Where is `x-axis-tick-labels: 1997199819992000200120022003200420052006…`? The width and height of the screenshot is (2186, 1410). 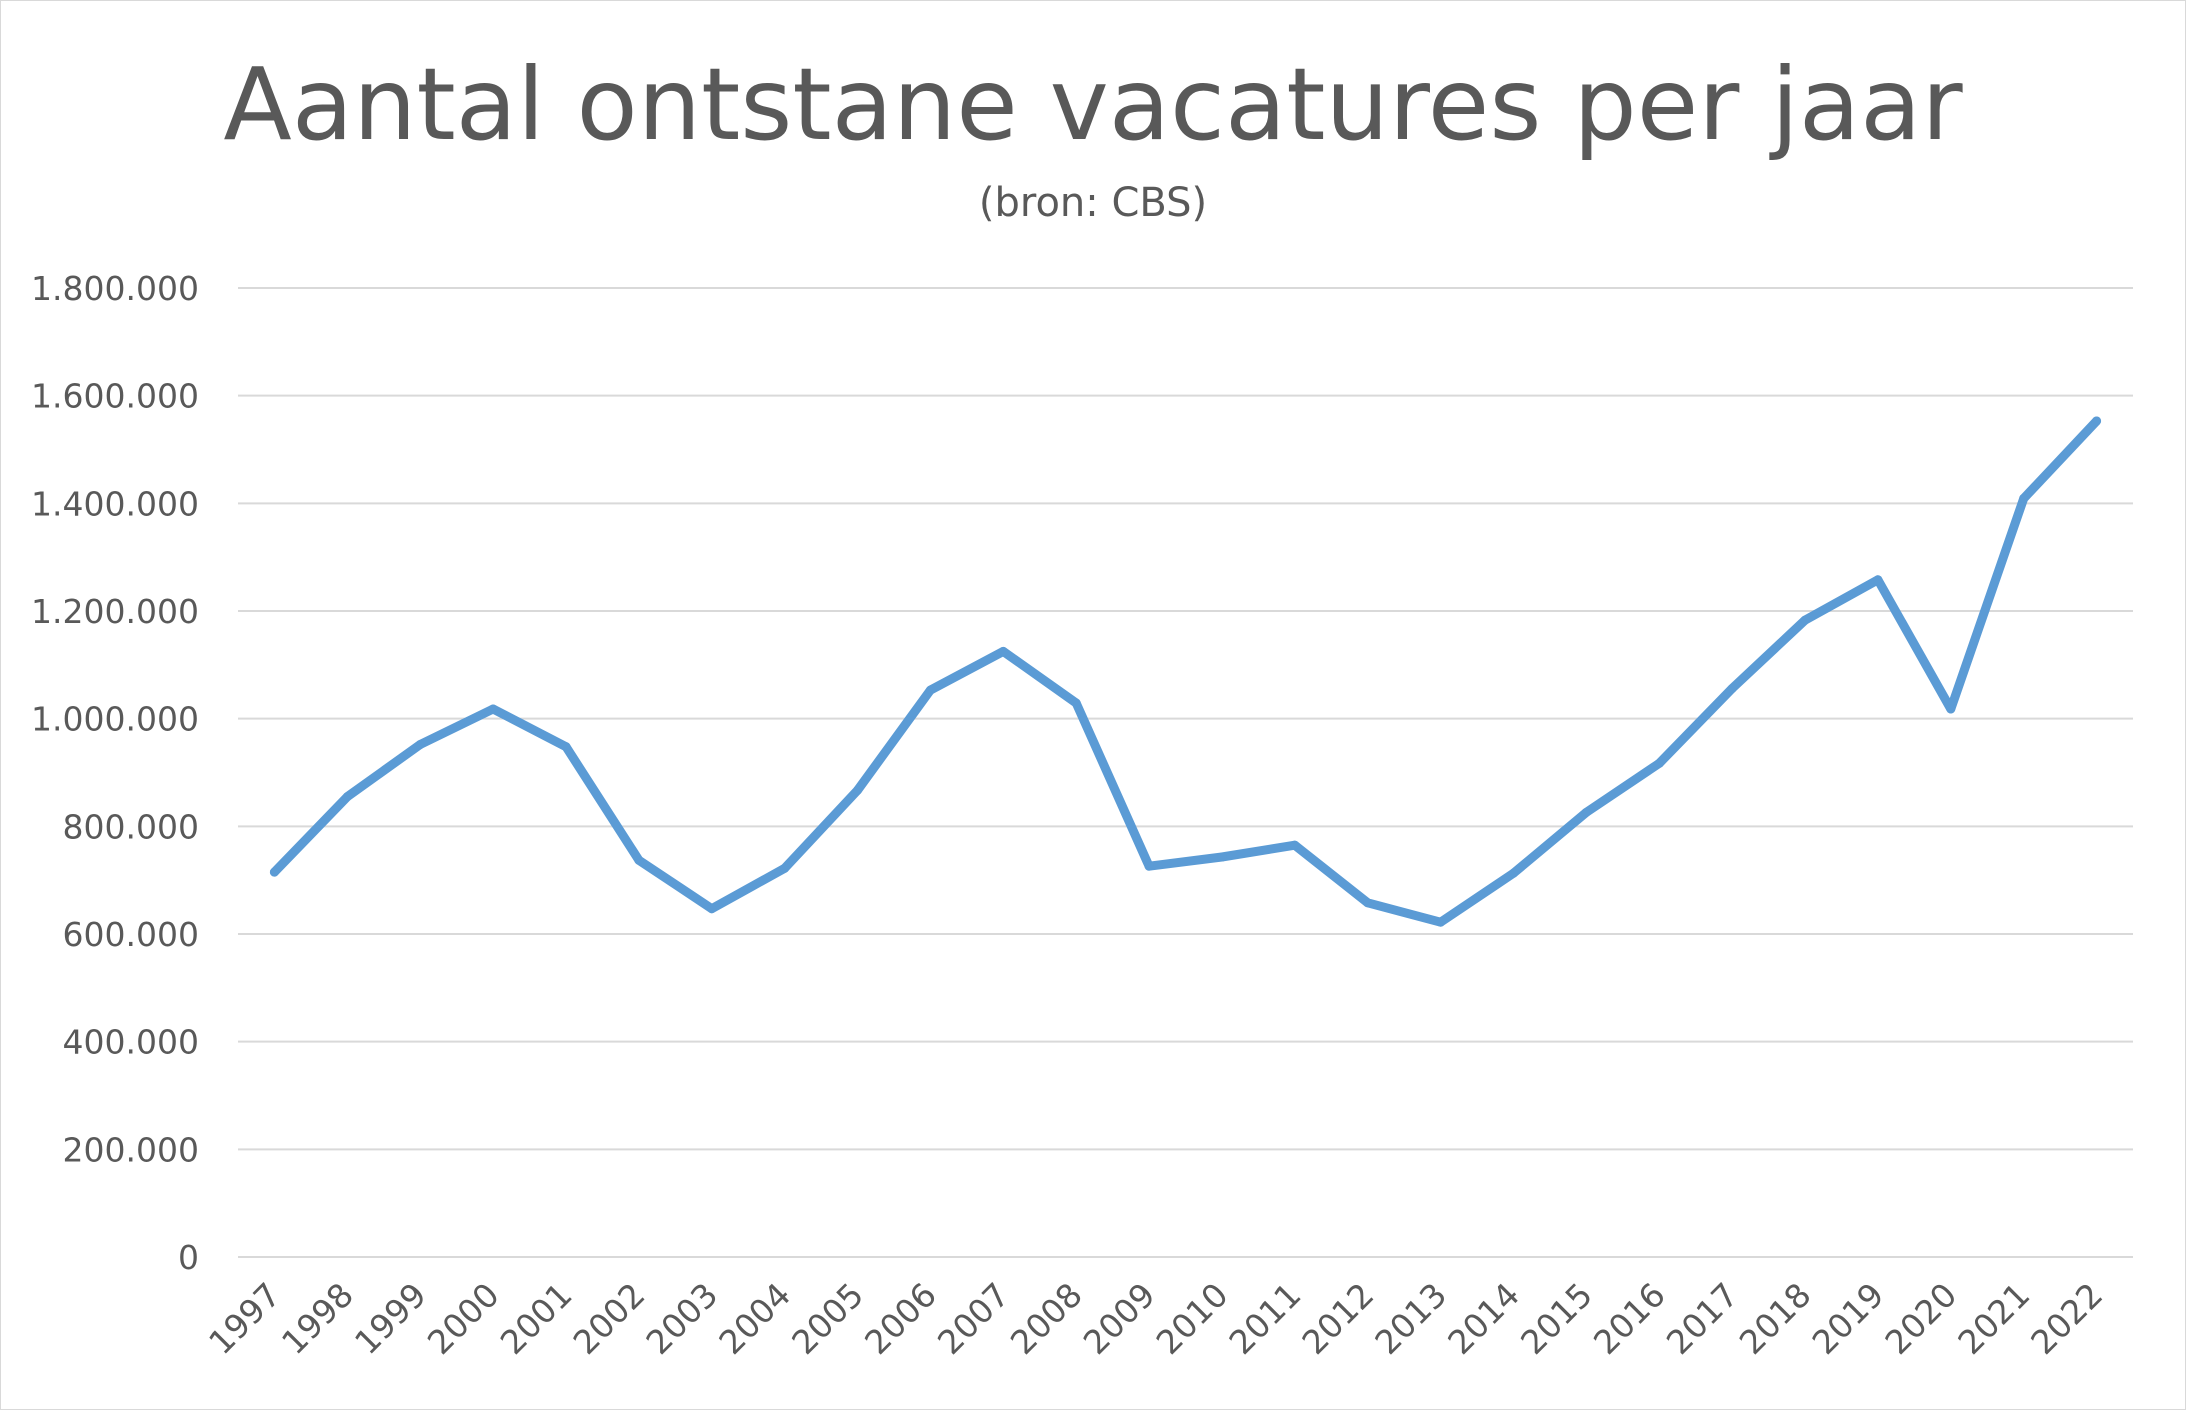
x-axis-tick-labels: 1997199819992000200120022003200420052006… is located at coordinates (1155, 1318).